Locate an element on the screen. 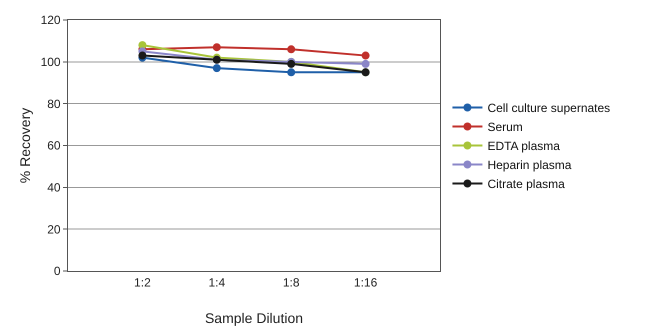 The width and height of the screenshot is (650, 336). y-tick-label: 120 is located at coordinates (50, 20).